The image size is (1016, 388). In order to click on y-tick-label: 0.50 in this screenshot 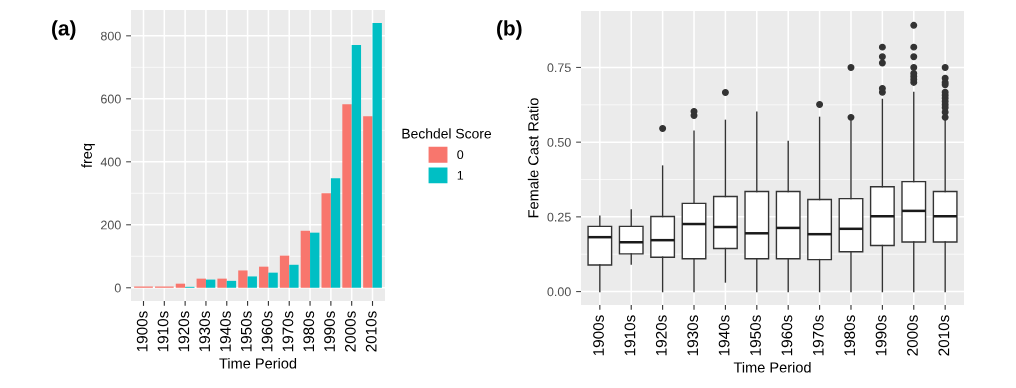, I will do `click(559, 142)`.